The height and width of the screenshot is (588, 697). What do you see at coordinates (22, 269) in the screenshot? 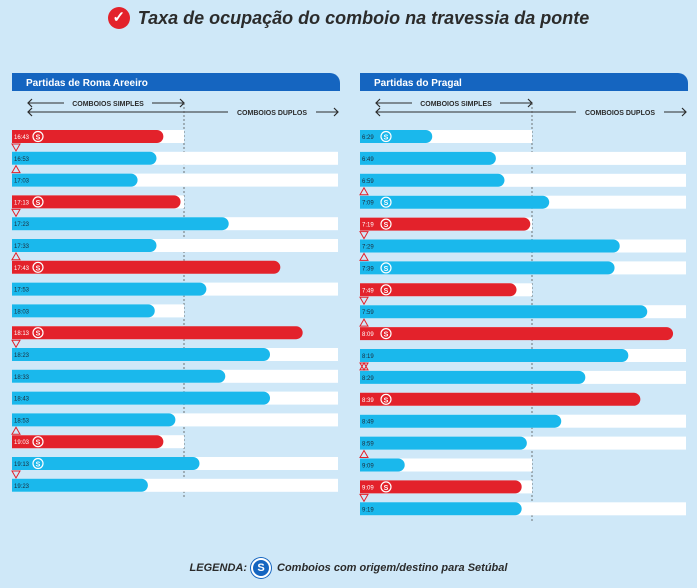
I see `tick-label: 17:43` at bounding box center [22, 269].